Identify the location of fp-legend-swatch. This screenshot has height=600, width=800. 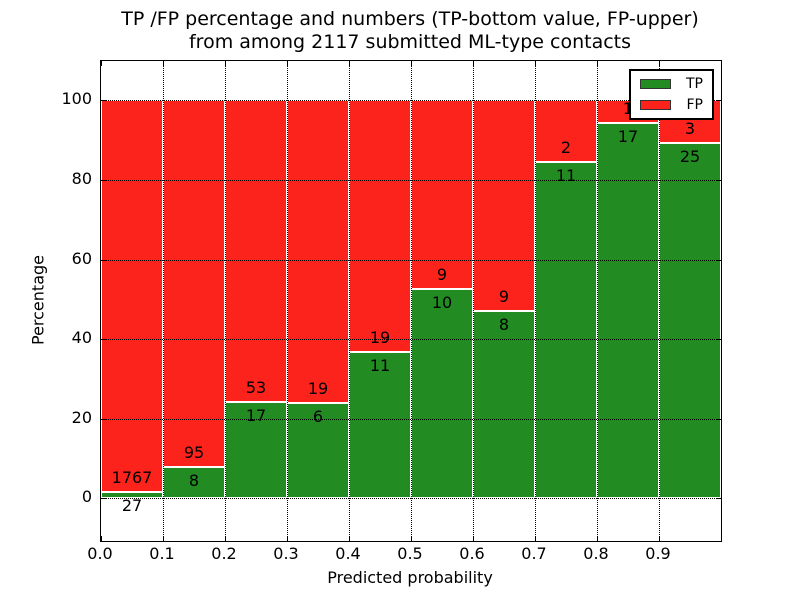
(655, 105).